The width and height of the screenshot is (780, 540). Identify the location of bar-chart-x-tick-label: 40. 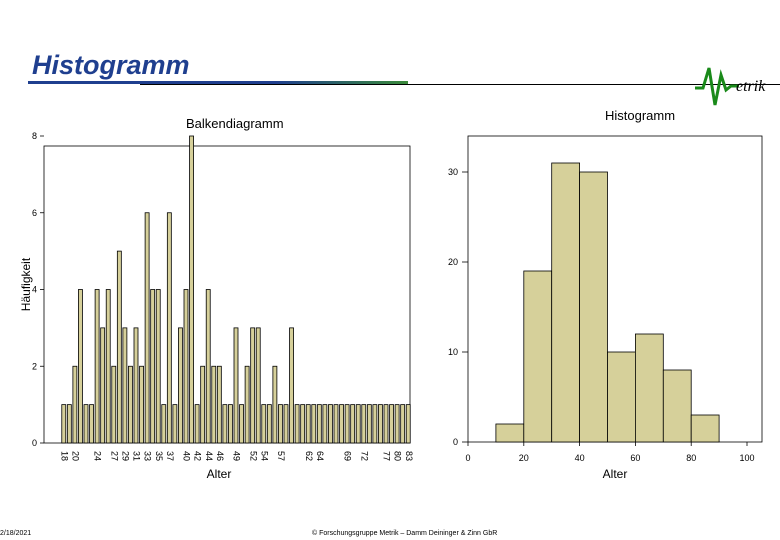
(187, 456).